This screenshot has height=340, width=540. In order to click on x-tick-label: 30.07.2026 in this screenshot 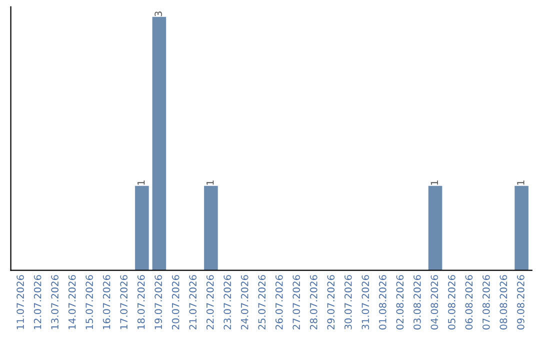, I will do `click(348, 302)`.